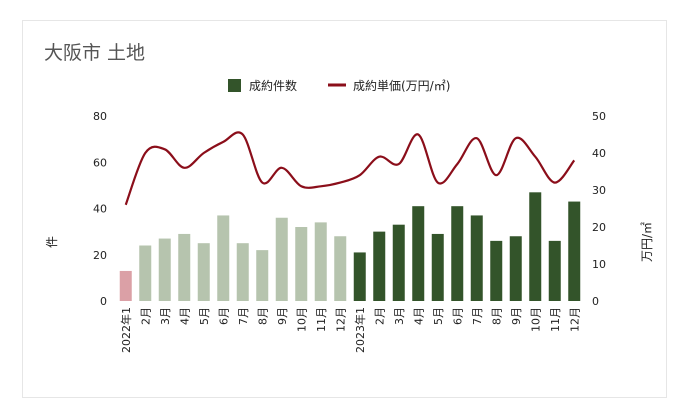  Describe the element at coordinates (599, 209) in the screenshot. I see `y2-axis-ticks: 0 10 20 30 40 50` at that location.